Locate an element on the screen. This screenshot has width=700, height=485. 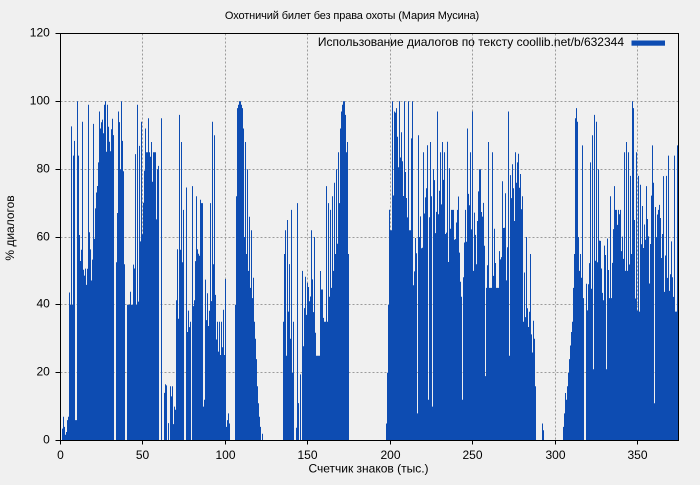
svg-text: 300 is located at coordinates (555, 455).